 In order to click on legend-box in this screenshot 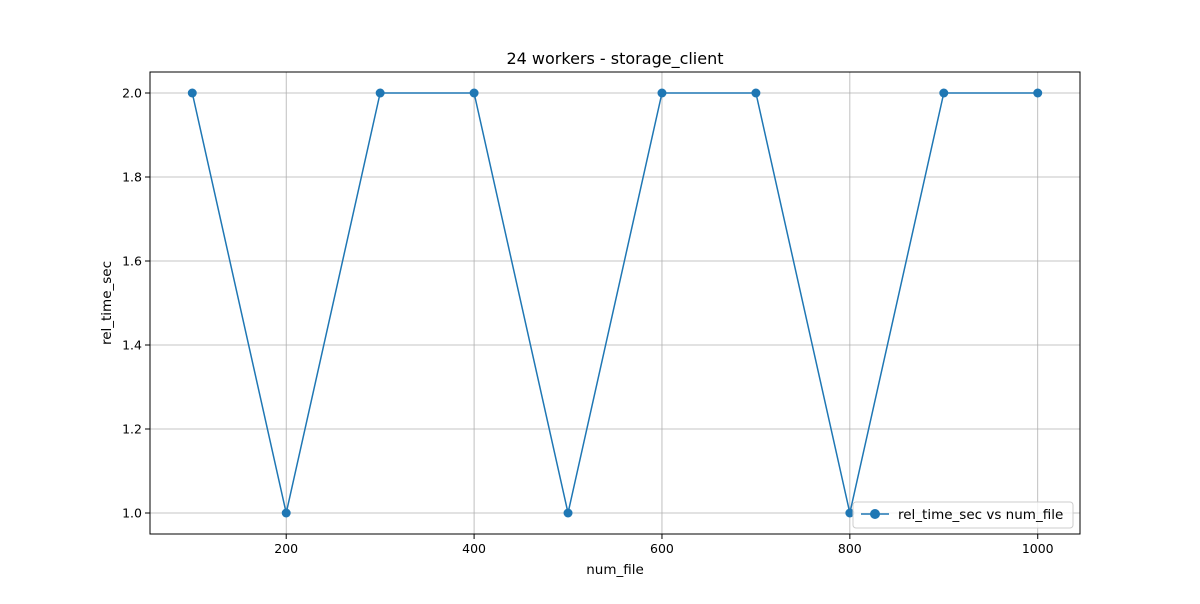, I will do `click(963, 515)`.